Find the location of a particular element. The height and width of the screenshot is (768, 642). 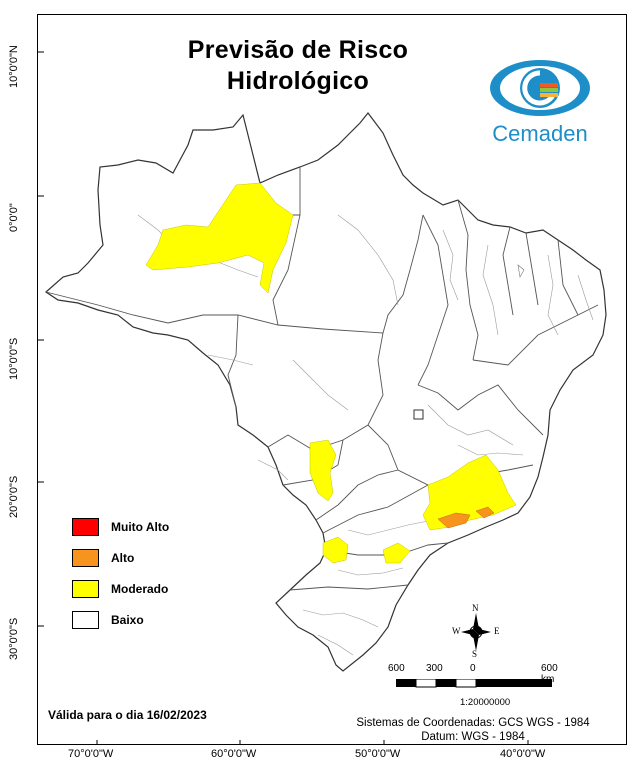

moderado-area-sc is located at coordinates (396, 553).